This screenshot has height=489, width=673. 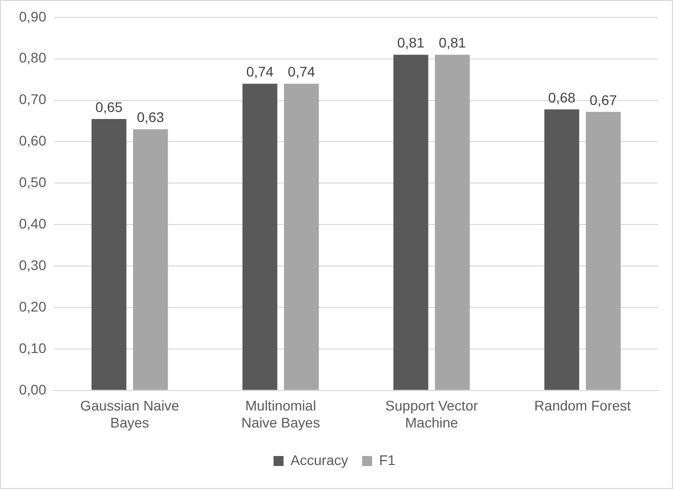 I want to click on y-tick-label: 0,10, so click(x=32, y=348).